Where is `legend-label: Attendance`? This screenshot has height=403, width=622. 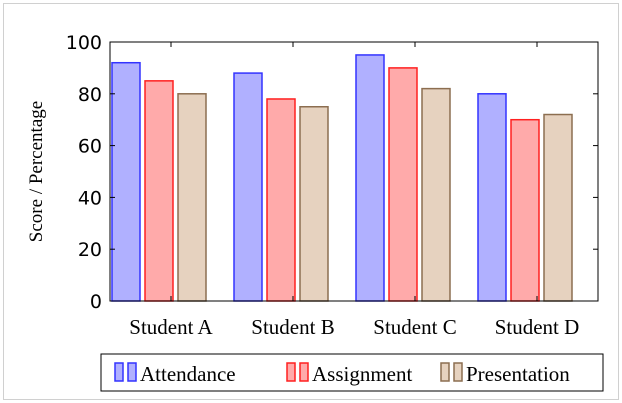
legend-label: Attendance is located at coordinates (188, 374).